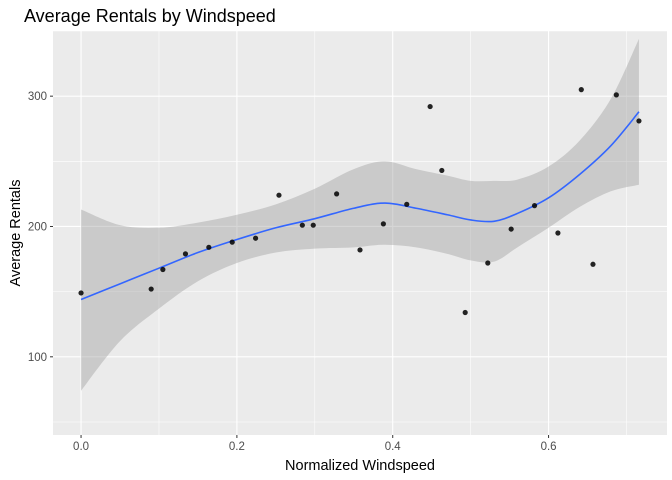  Describe the element at coordinates (237, 447) in the screenshot. I see `x-tick-label: 0.2` at that location.